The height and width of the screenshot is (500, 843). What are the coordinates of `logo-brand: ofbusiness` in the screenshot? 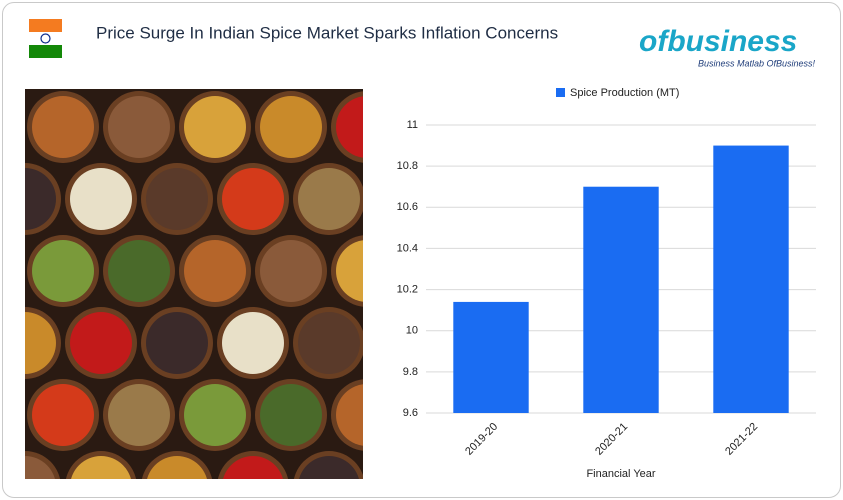 It's located at (718, 41).